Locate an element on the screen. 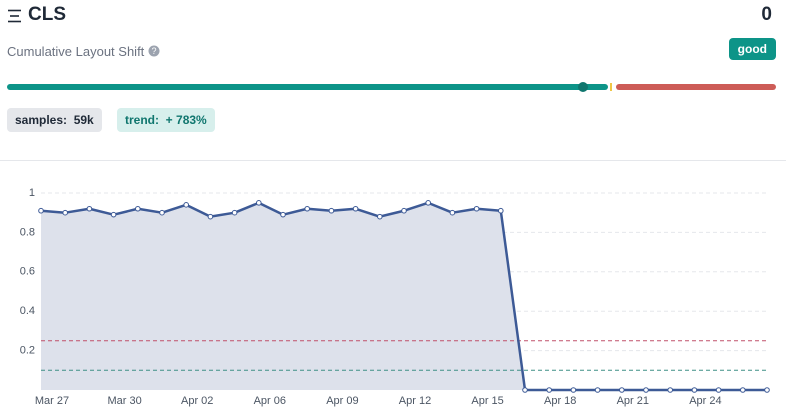  menu-icon is located at coordinates (14, 16).